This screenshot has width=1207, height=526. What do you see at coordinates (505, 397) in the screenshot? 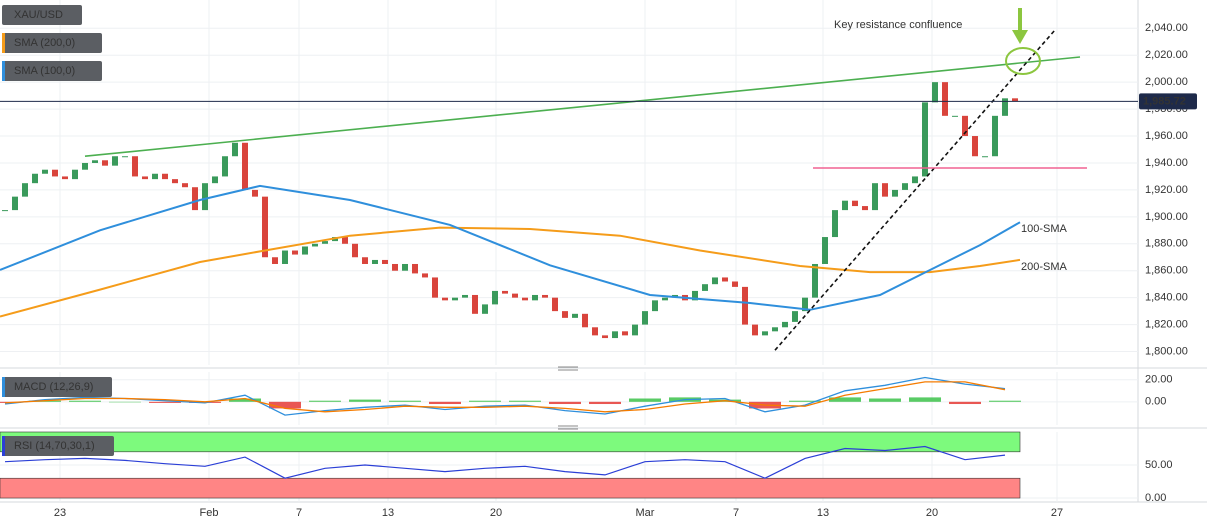
I see `macd-line` at bounding box center [505, 397].